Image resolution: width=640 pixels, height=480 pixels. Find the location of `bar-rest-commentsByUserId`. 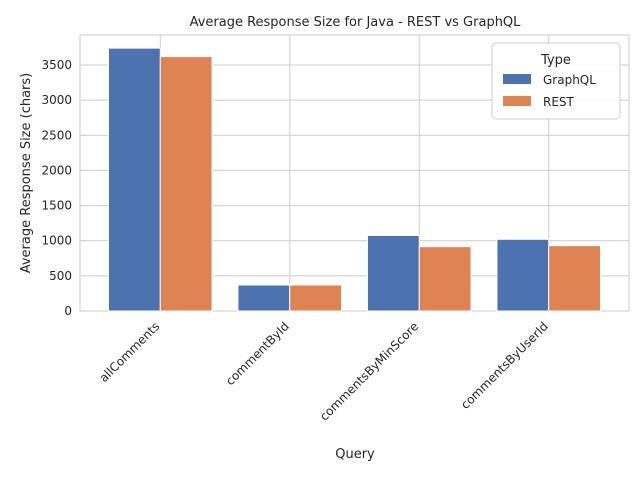

bar-rest-commentsByUserId is located at coordinates (575, 278).